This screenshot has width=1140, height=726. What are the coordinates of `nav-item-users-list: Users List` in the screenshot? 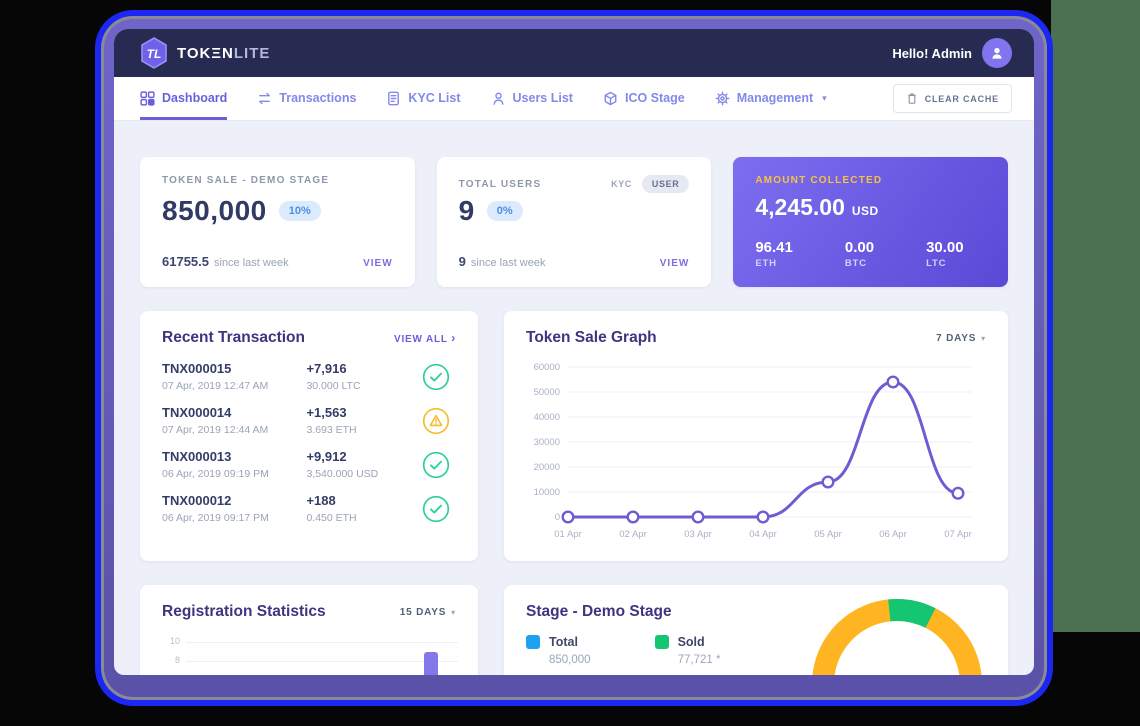 It's located at (532, 98).